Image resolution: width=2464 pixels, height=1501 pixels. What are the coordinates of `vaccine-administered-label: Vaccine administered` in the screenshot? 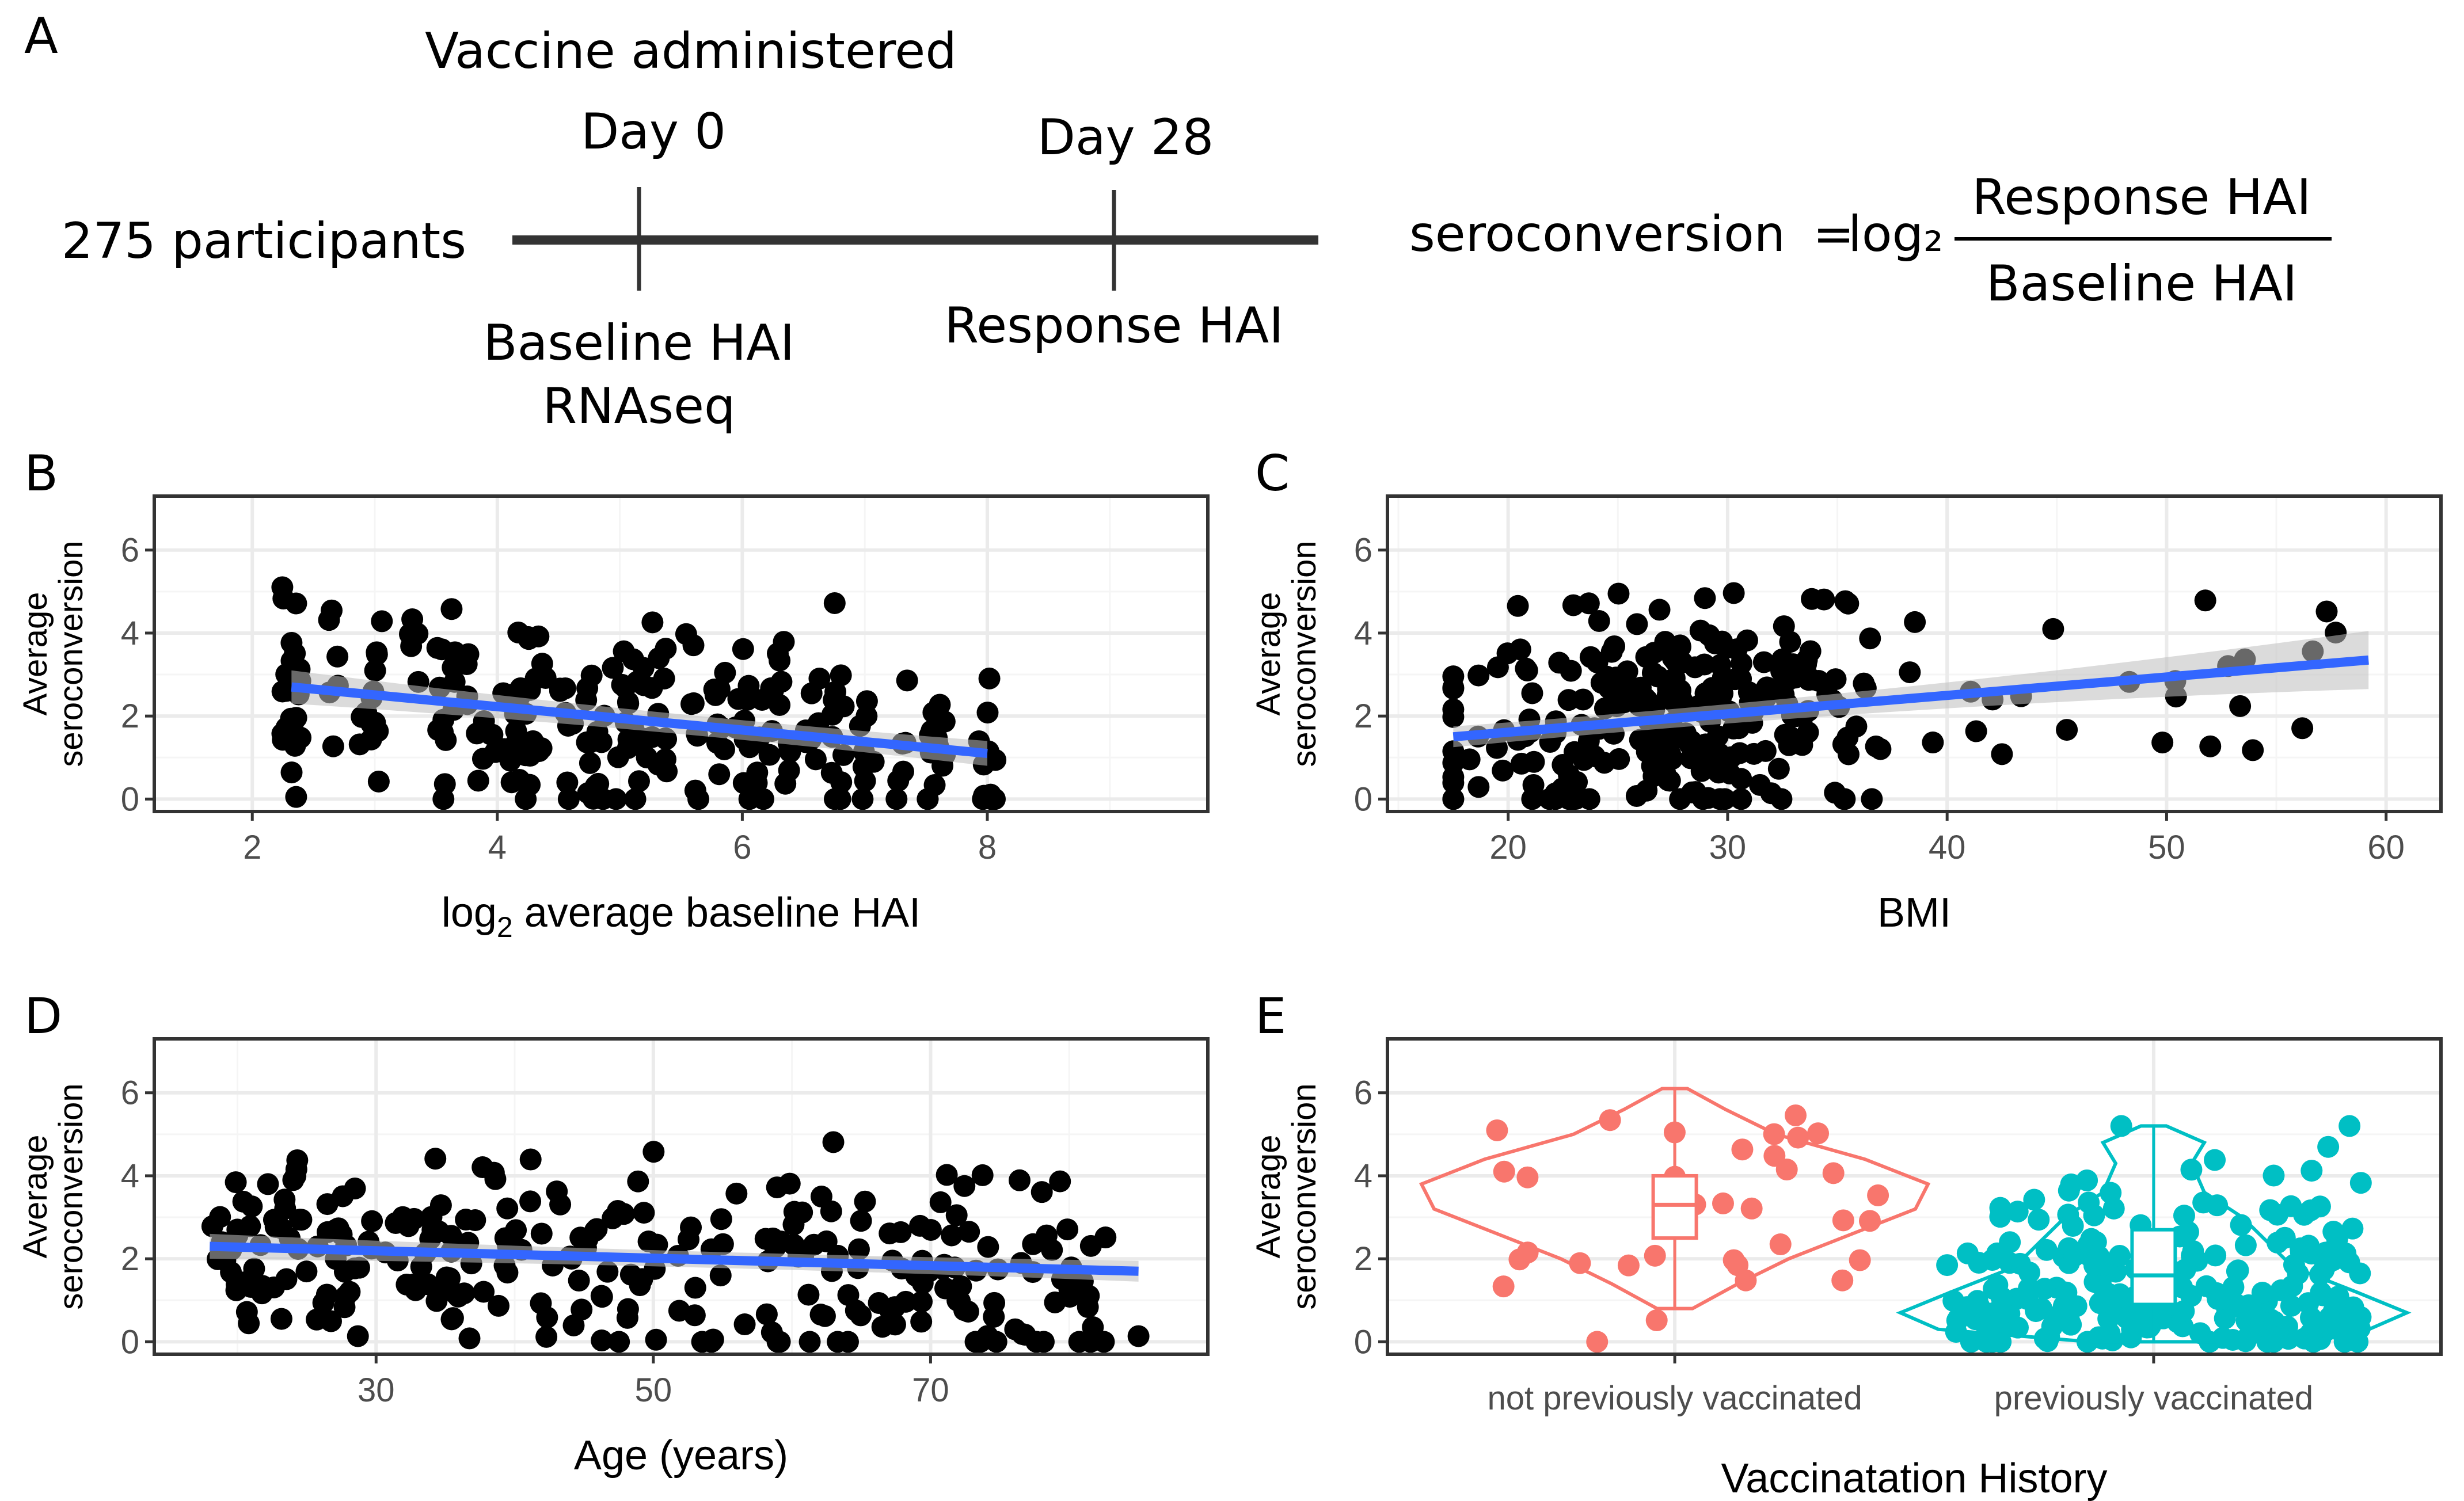 It's located at (691, 51).